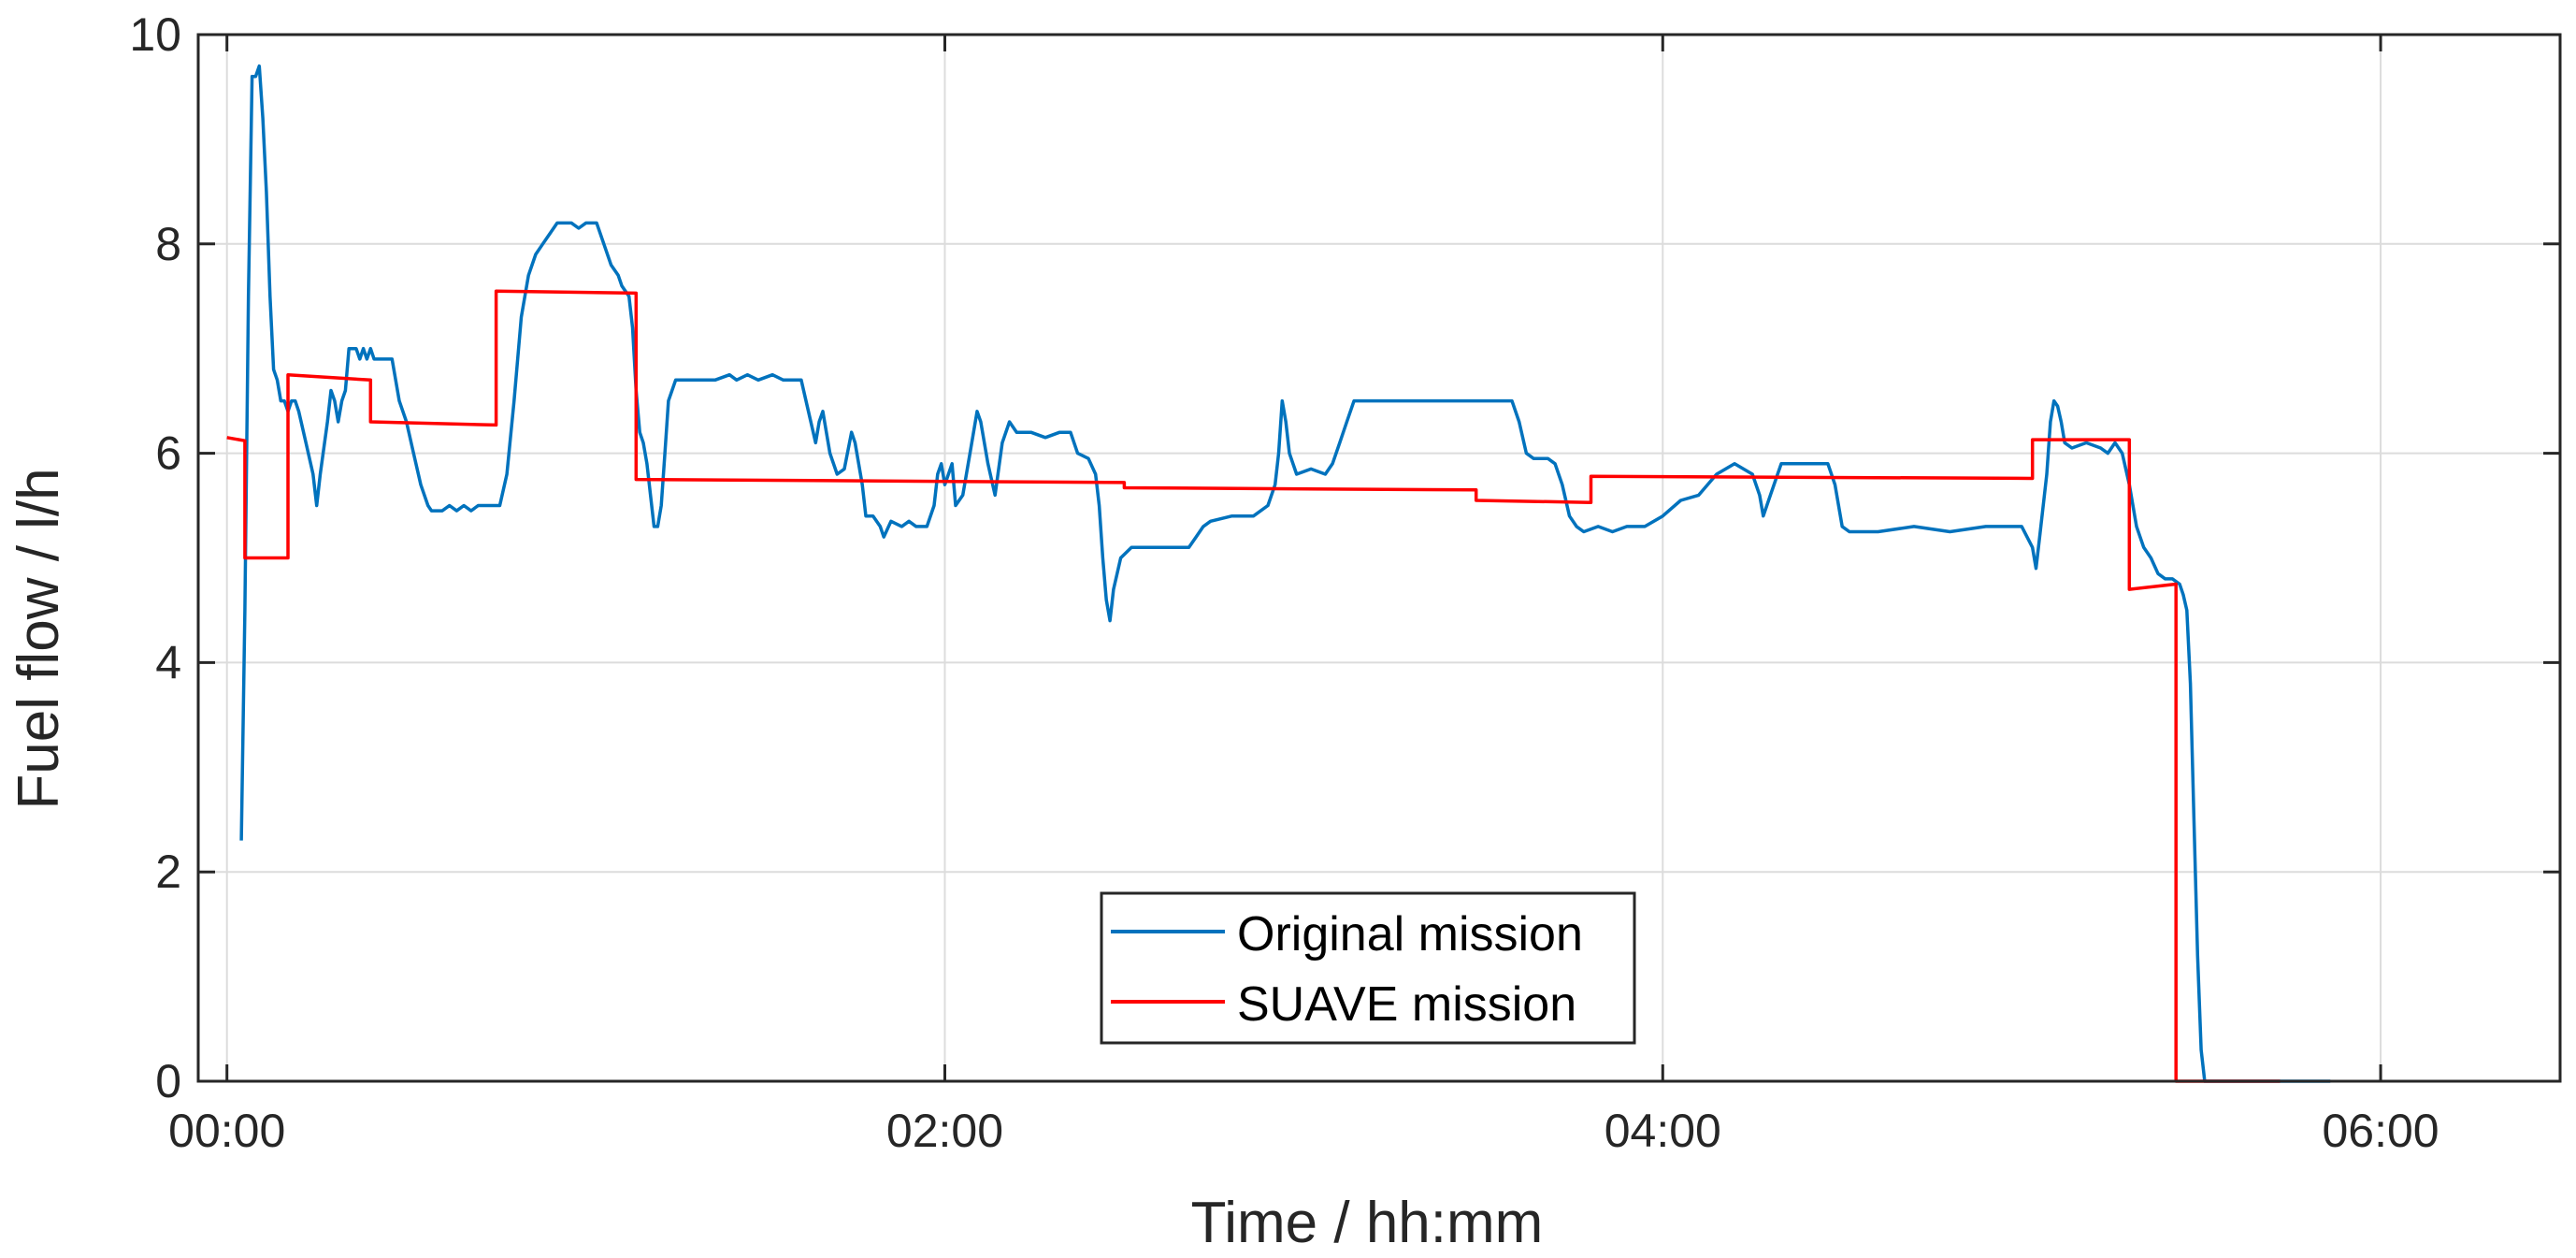  Describe the element at coordinates (227, 1131) in the screenshot. I see `x-tick-label: 00:00` at that location.